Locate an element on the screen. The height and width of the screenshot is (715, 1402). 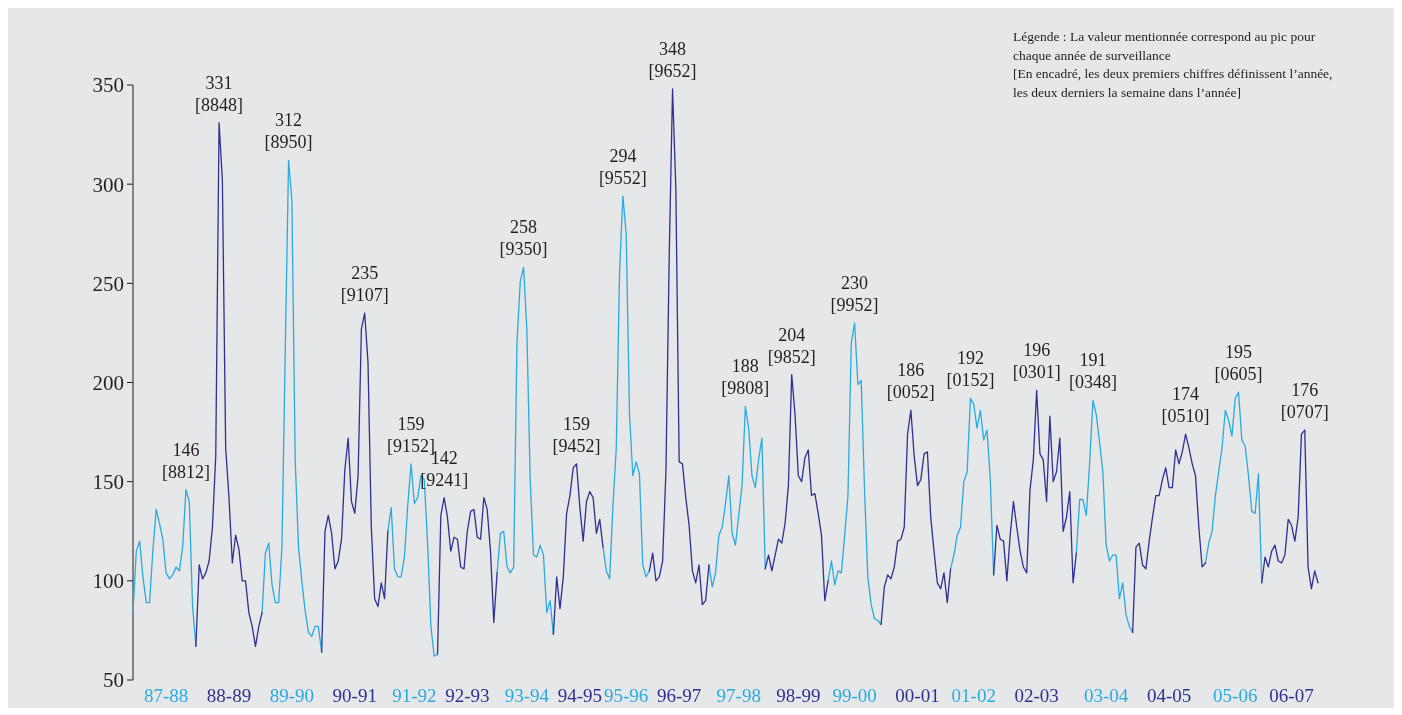
x-tick-label: 05-06 is located at coordinates (1235, 695).